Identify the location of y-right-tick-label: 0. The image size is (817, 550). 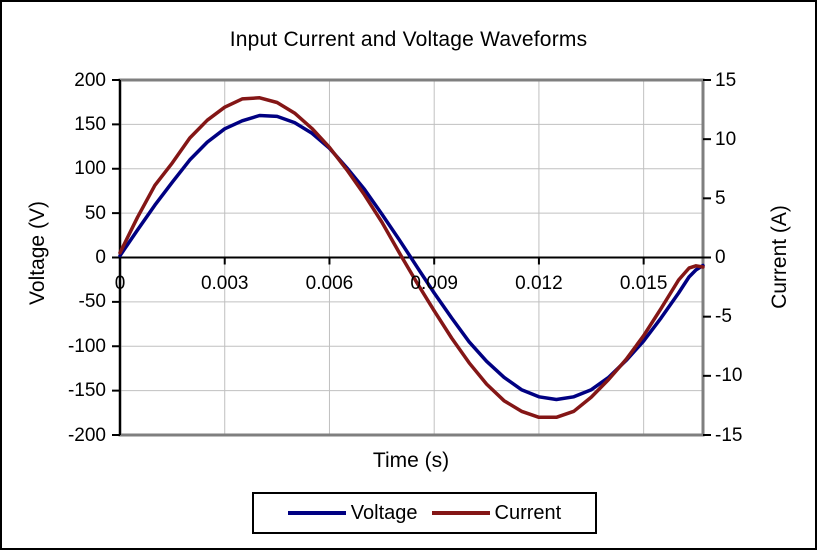
(720, 257).